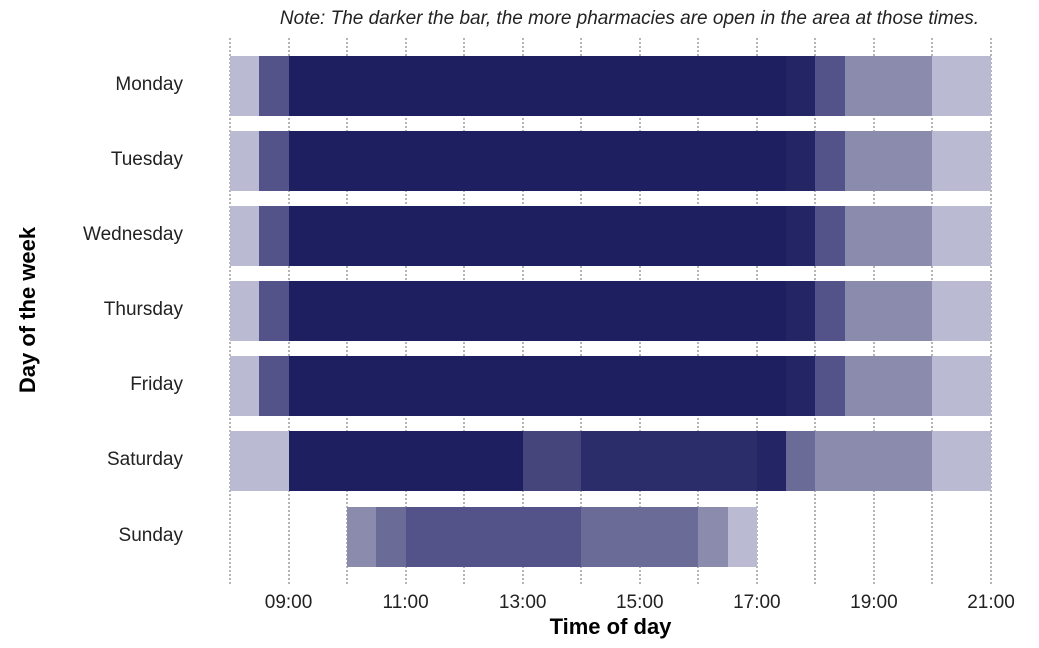 The width and height of the screenshot is (1039, 648). Describe the element at coordinates (150, 535) in the screenshot. I see `y-tick-label: Sunday` at that location.